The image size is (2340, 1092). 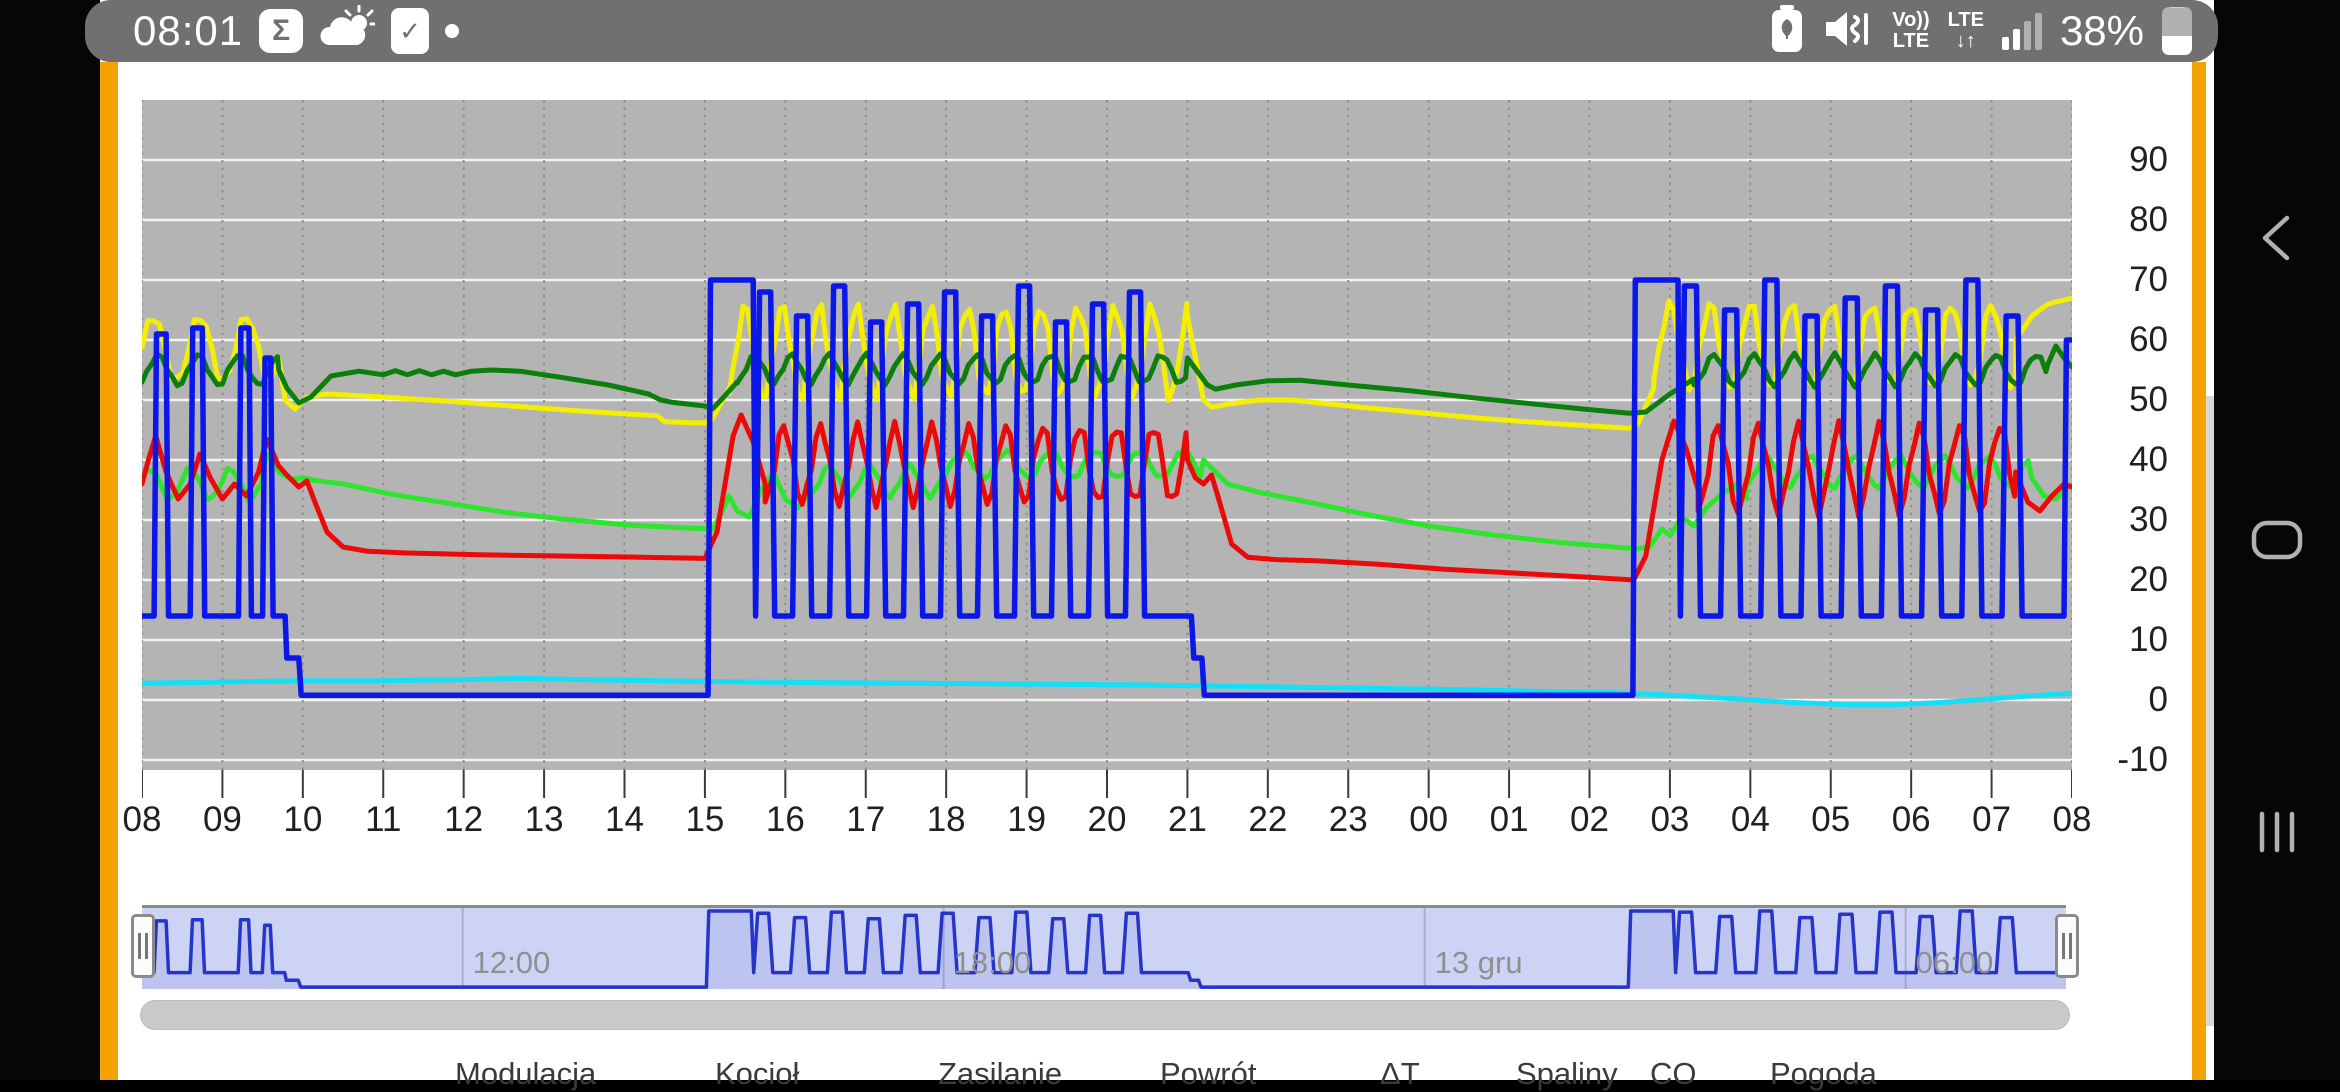 What do you see at coordinates (222, 819) in the screenshot?
I see `x-axis-label: 09` at bounding box center [222, 819].